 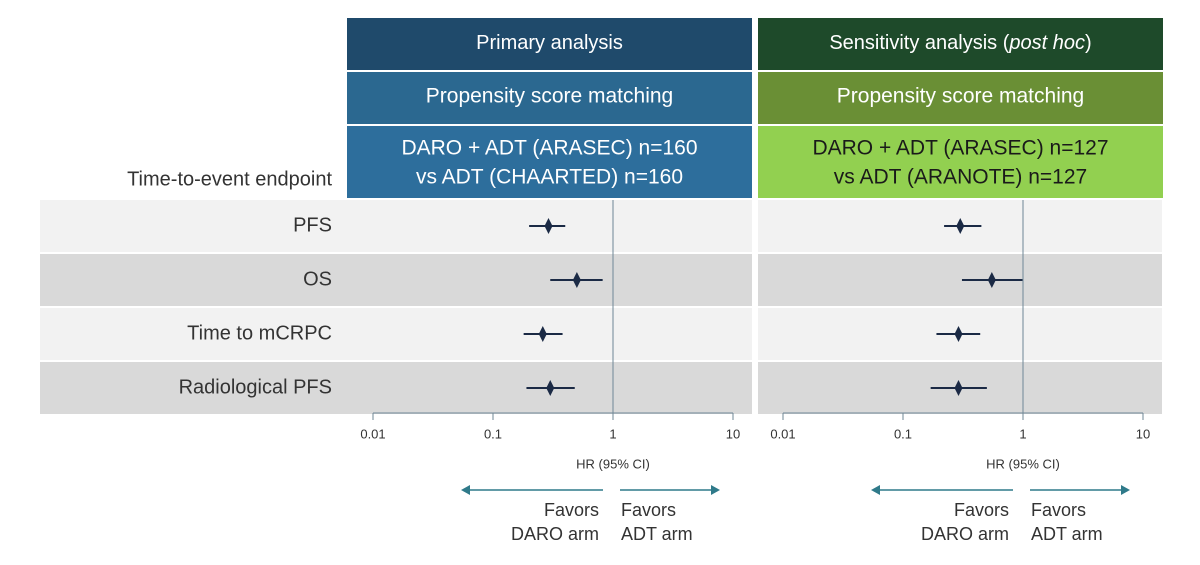 I want to click on endpoint-label: PFS, so click(x=312, y=225).